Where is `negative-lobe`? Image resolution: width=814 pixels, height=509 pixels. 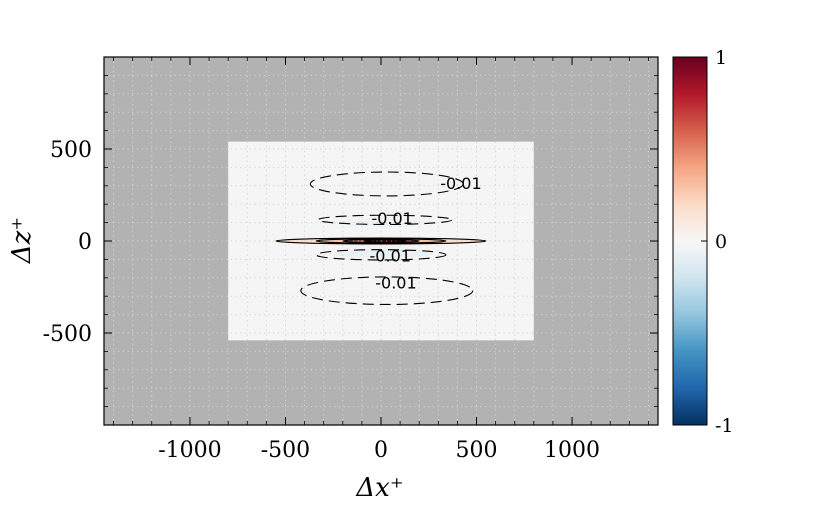 negative-lobe is located at coordinates (383, 254).